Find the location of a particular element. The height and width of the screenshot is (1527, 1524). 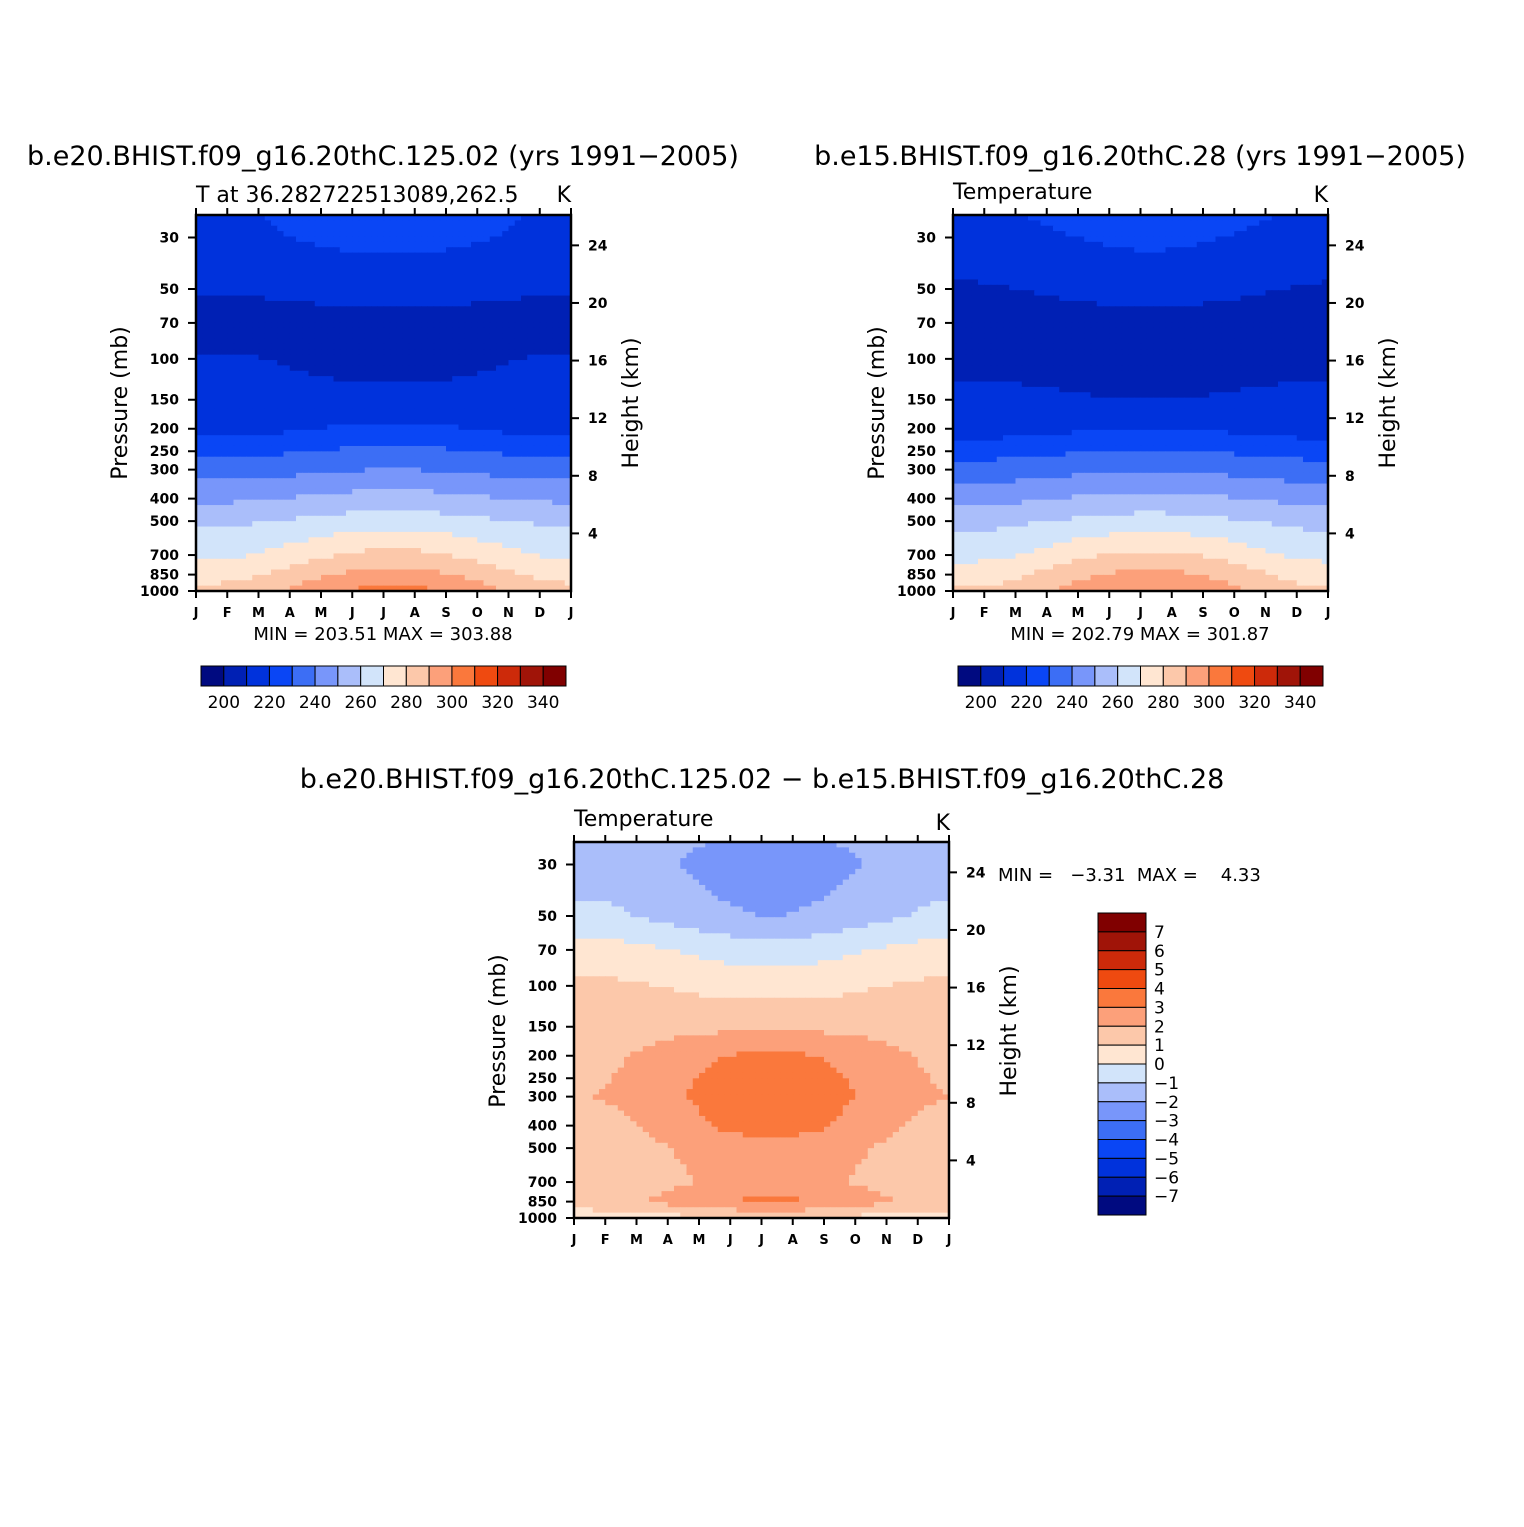

colorbar-box is located at coordinates (303, 676).